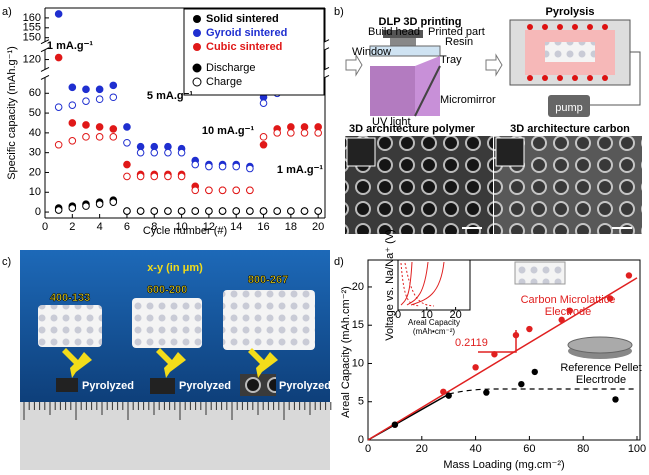 Image resolution: width=649 pixels, height=475 pixels. Describe the element at coordinates (127, 227) in the screenshot. I see `x-tick-label: 6` at that location.